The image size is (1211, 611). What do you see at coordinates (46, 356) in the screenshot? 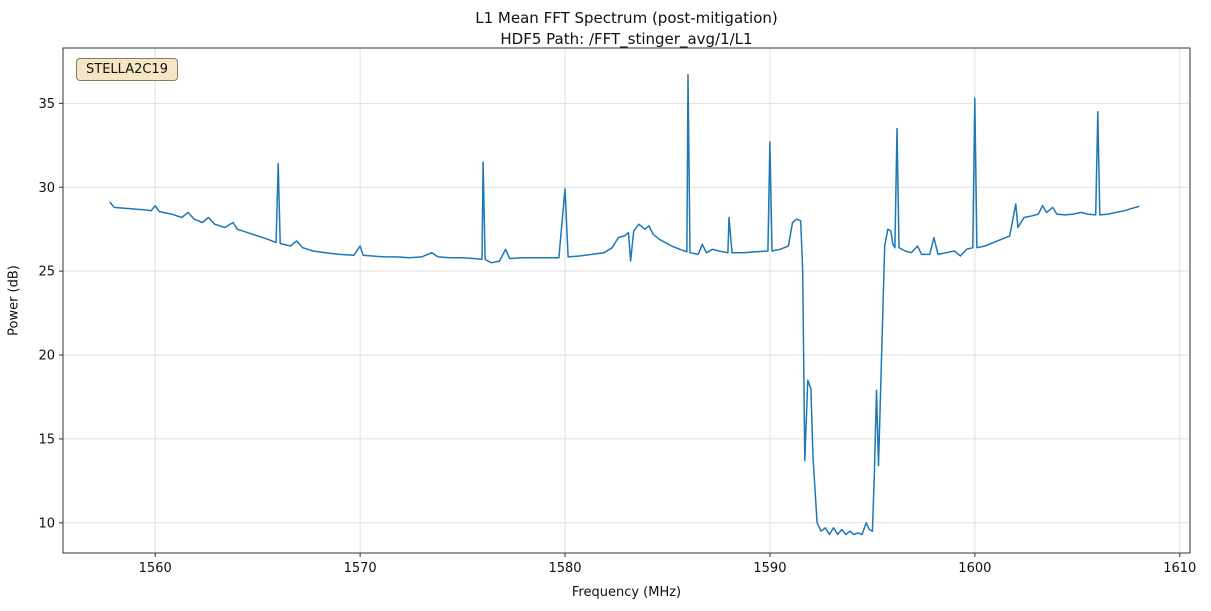
I see `y-tick-label: 20` at bounding box center [46, 356].